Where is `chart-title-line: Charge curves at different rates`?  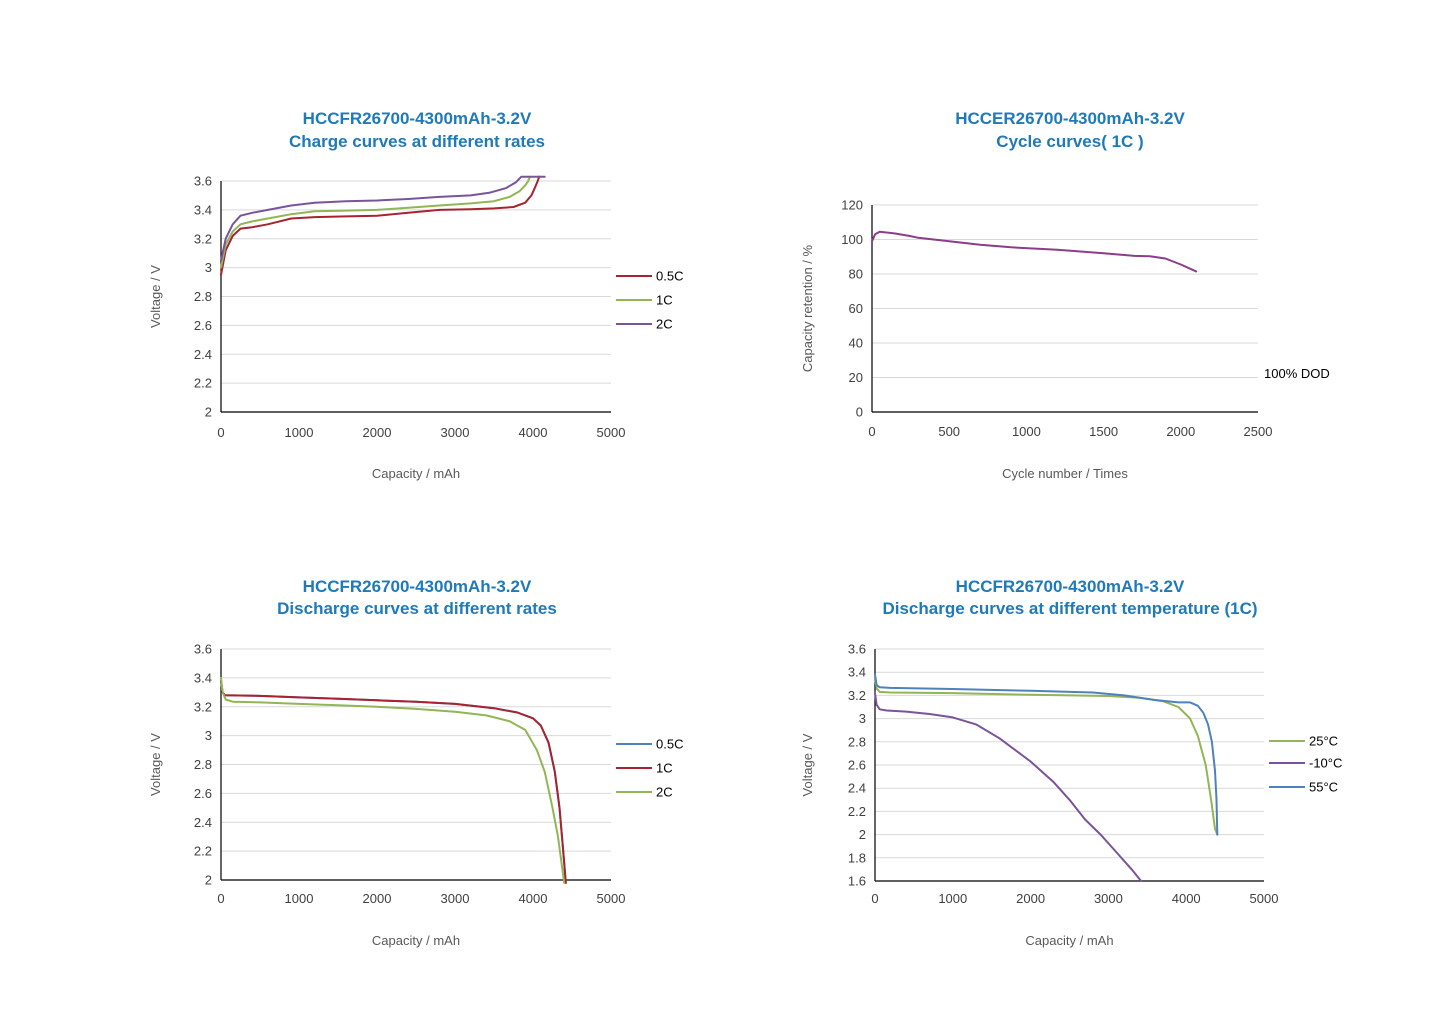
chart-title-line: Charge curves at different rates is located at coordinates (417, 141).